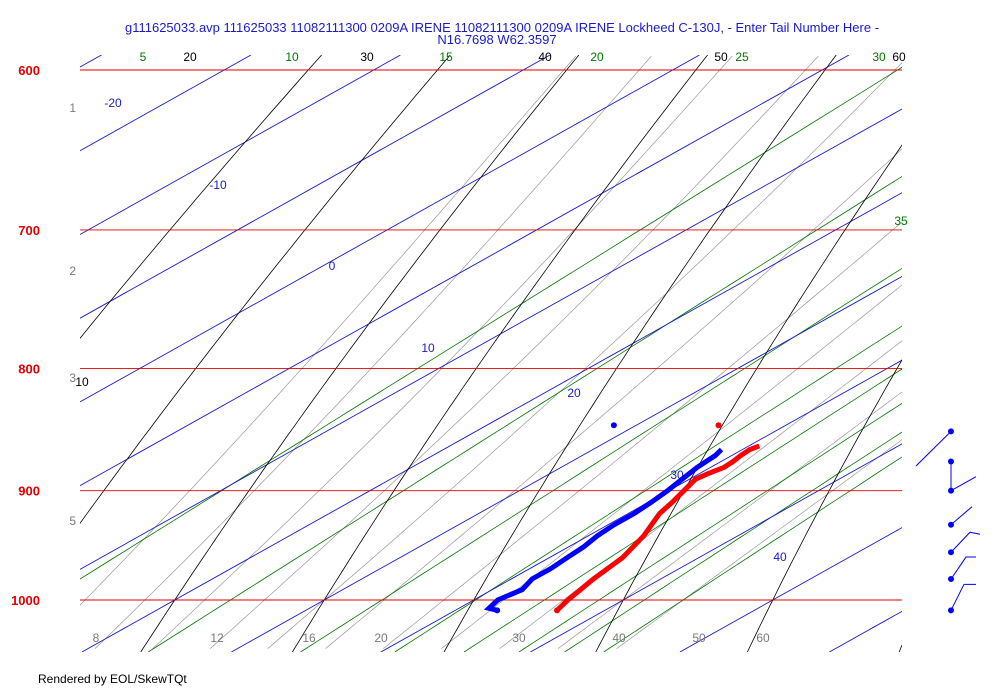 This screenshot has width=1000, height=700. I want to click on dewpoint-profile-point, so click(497, 610).